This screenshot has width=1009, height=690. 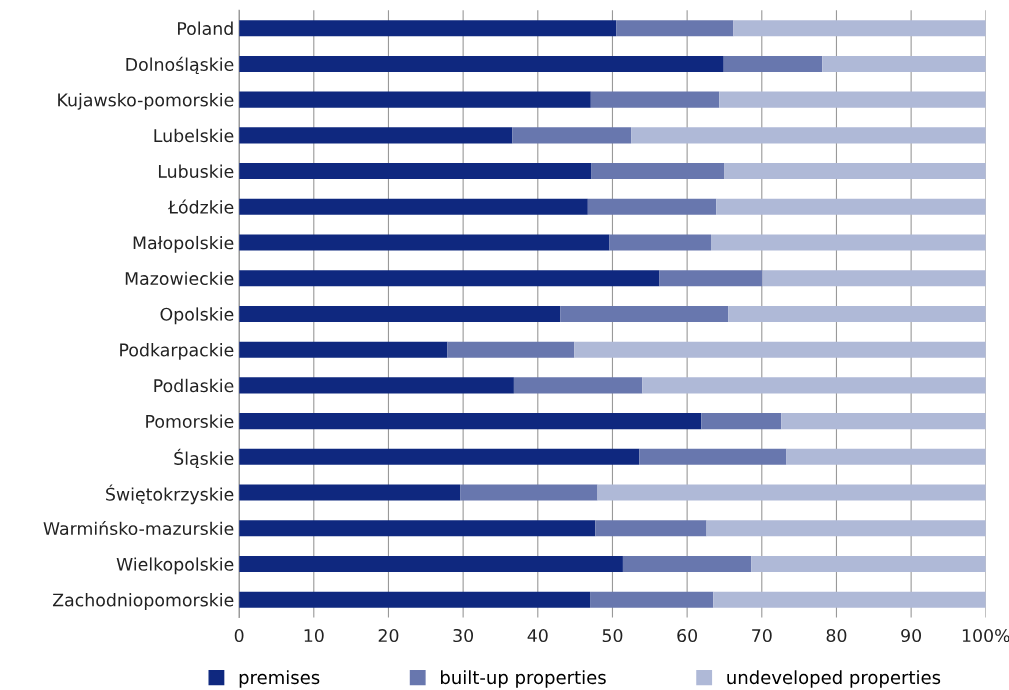 I want to click on y-tick-label: Poland, so click(x=205, y=28).